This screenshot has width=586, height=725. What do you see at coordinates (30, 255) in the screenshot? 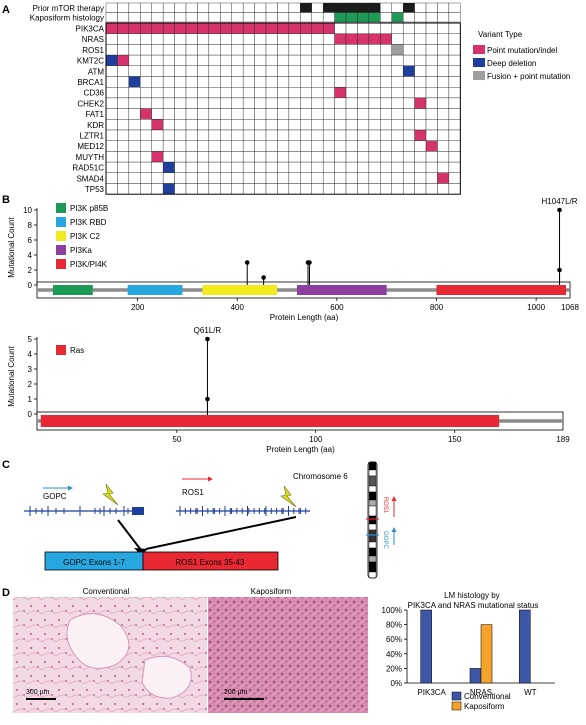
I see `y-tick-label: 4` at bounding box center [30, 255].